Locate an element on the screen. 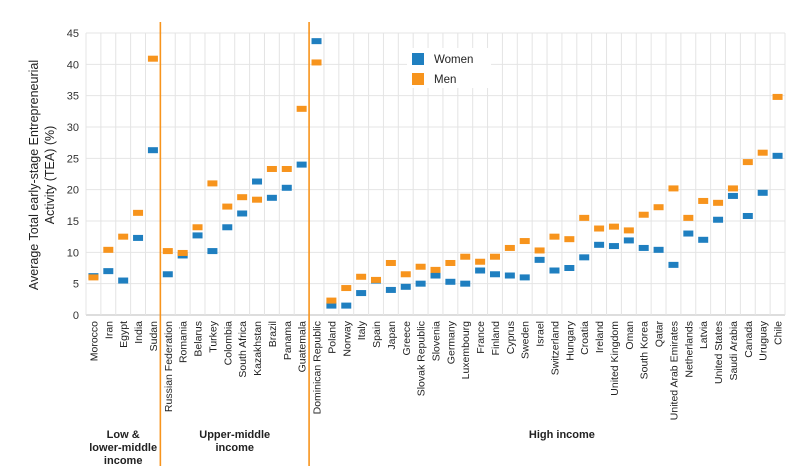  legend-women-label: Women is located at coordinates (453, 60).